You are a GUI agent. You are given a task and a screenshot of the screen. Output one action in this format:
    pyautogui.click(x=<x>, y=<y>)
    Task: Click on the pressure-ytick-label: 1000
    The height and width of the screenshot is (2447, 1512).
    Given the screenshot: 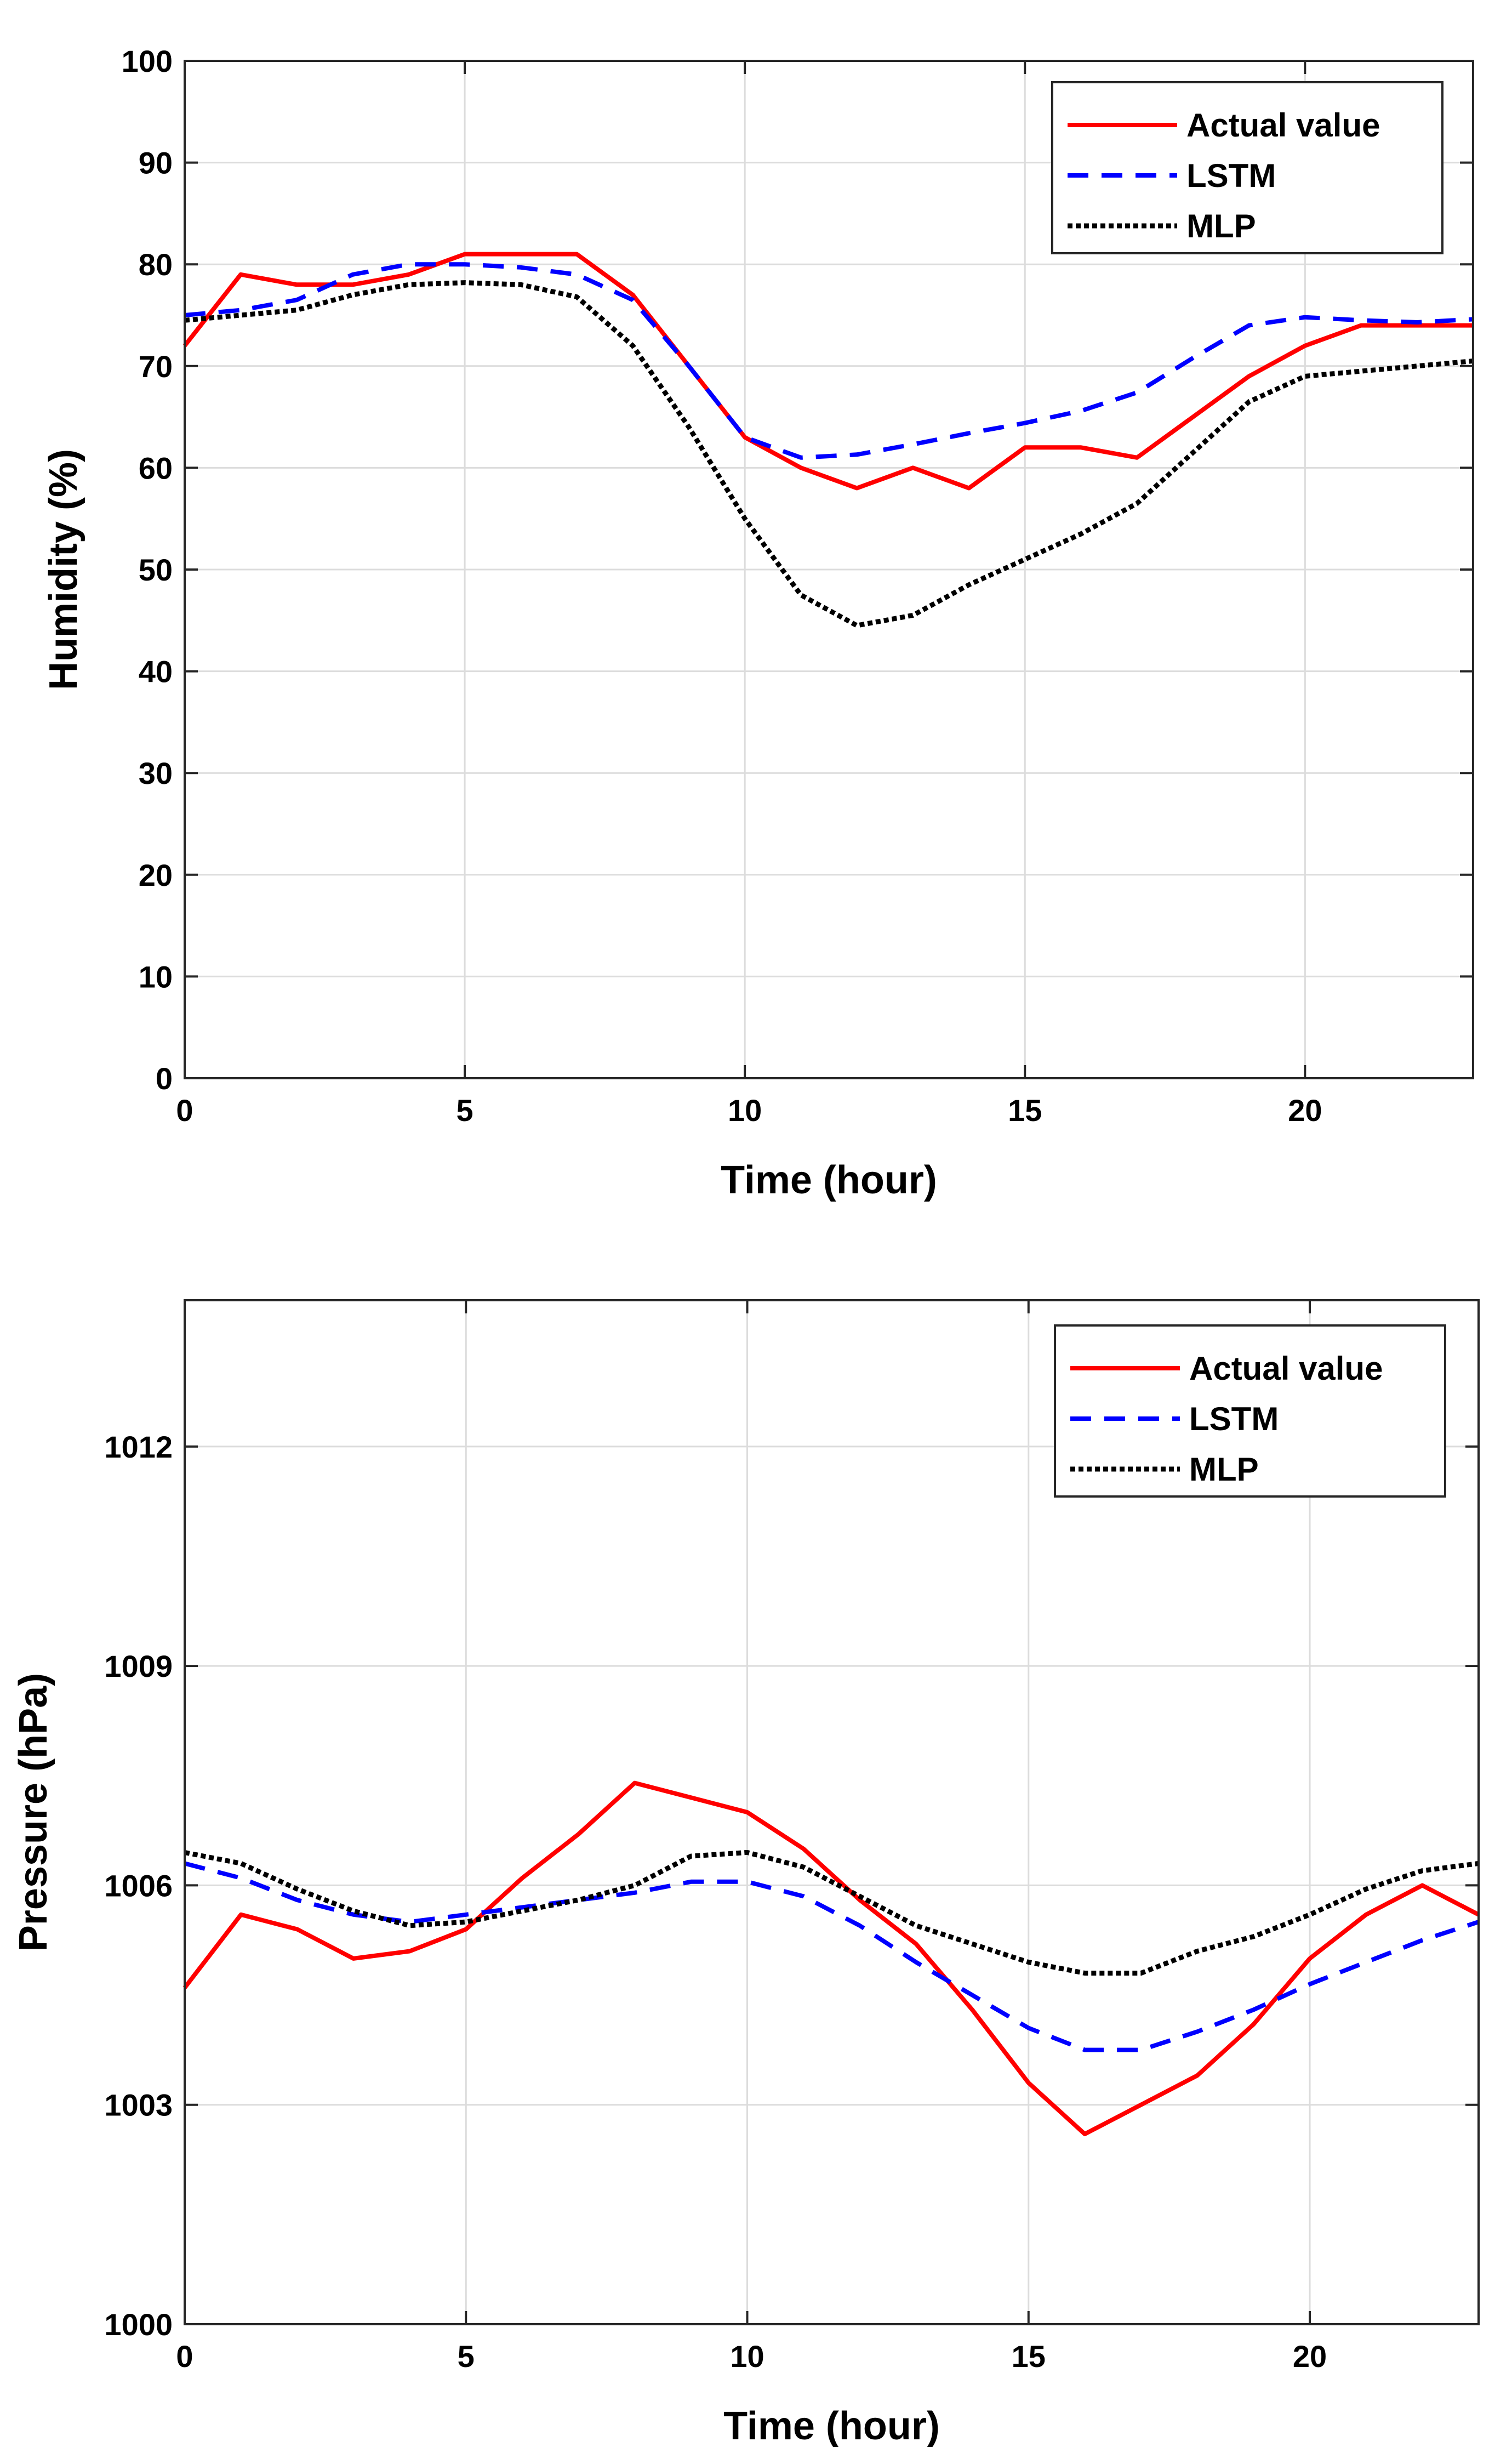 What is the action you would take?
    pyautogui.click(x=138, y=2324)
    